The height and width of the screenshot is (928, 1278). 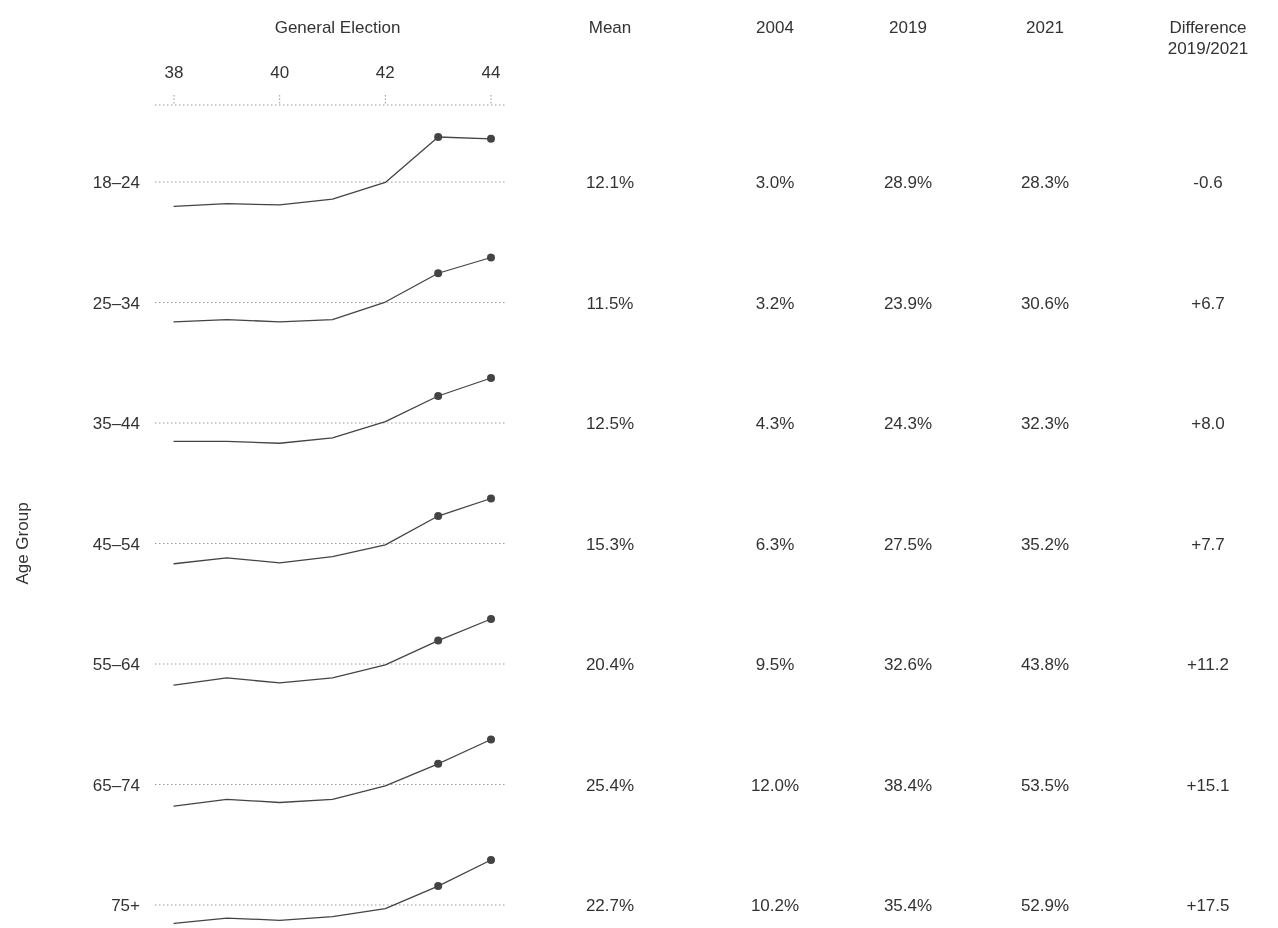 What do you see at coordinates (1208, 182) in the screenshot?
I see `text: -0.6` at bounding box center [1208, 182].